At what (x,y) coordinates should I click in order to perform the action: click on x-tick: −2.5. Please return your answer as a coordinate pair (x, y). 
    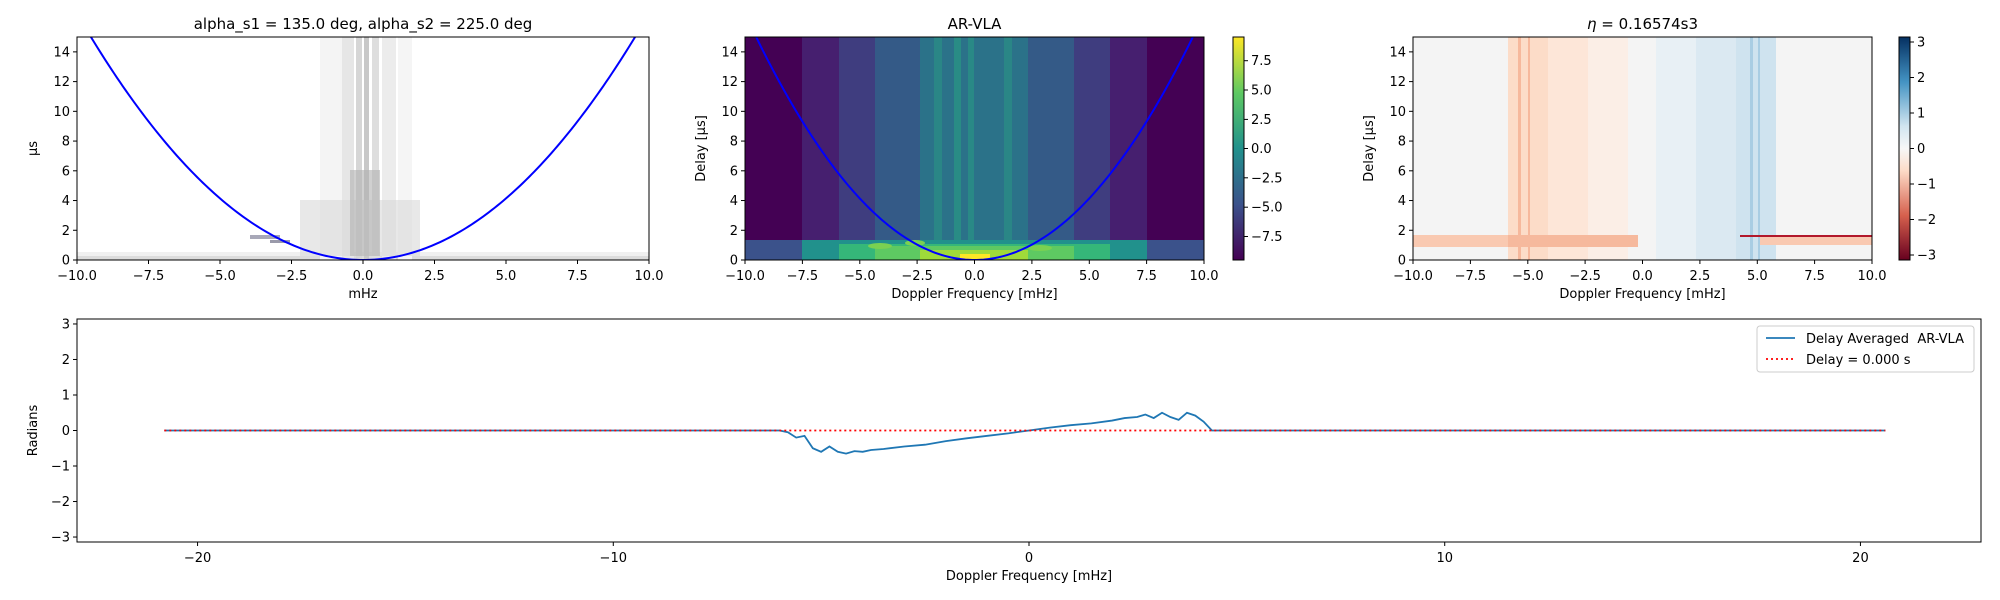
    Looking at the image, I should click on (917, 272).